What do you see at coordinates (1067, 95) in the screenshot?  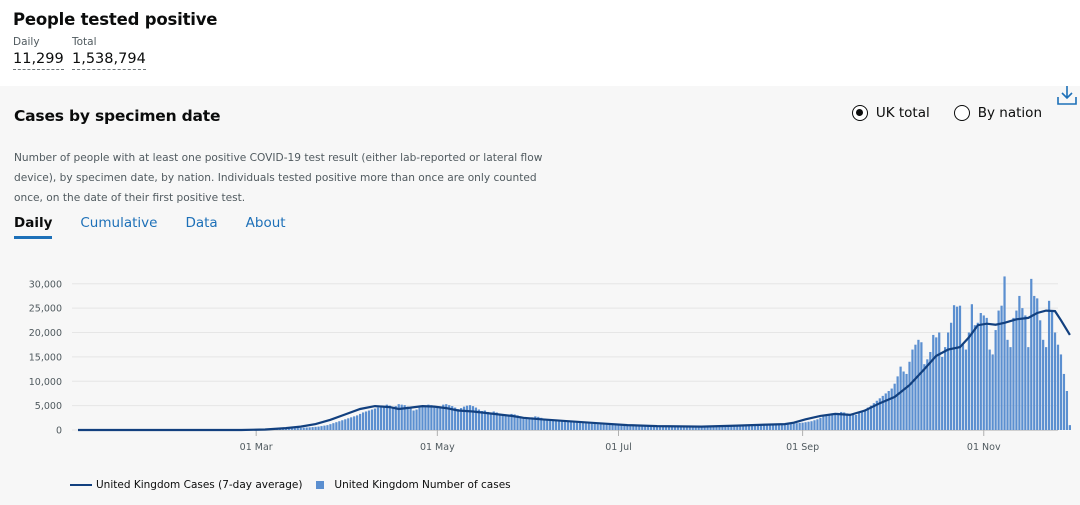 I see `download-icon` at bounding box center [1067, 95].